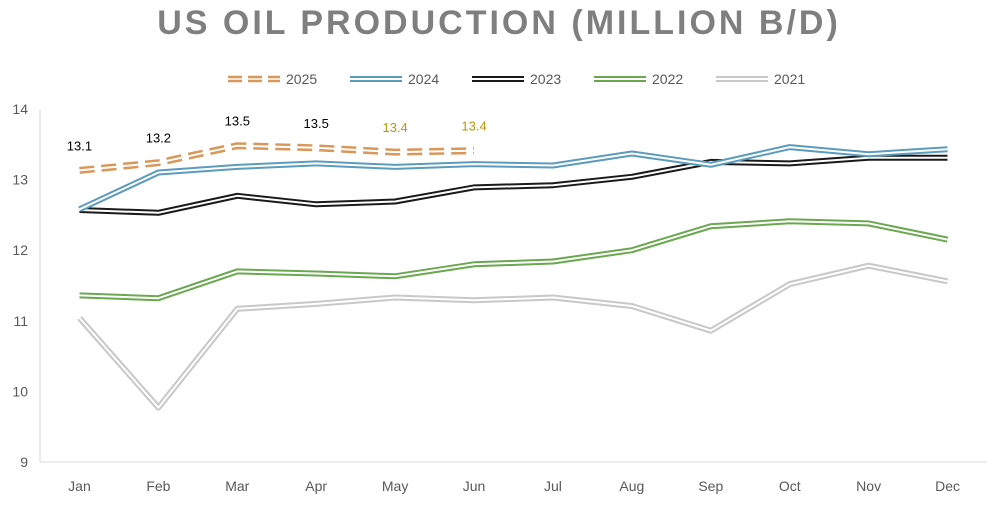  I want to click on data-label-2025-Mar: 13.5, so click(237, 121).